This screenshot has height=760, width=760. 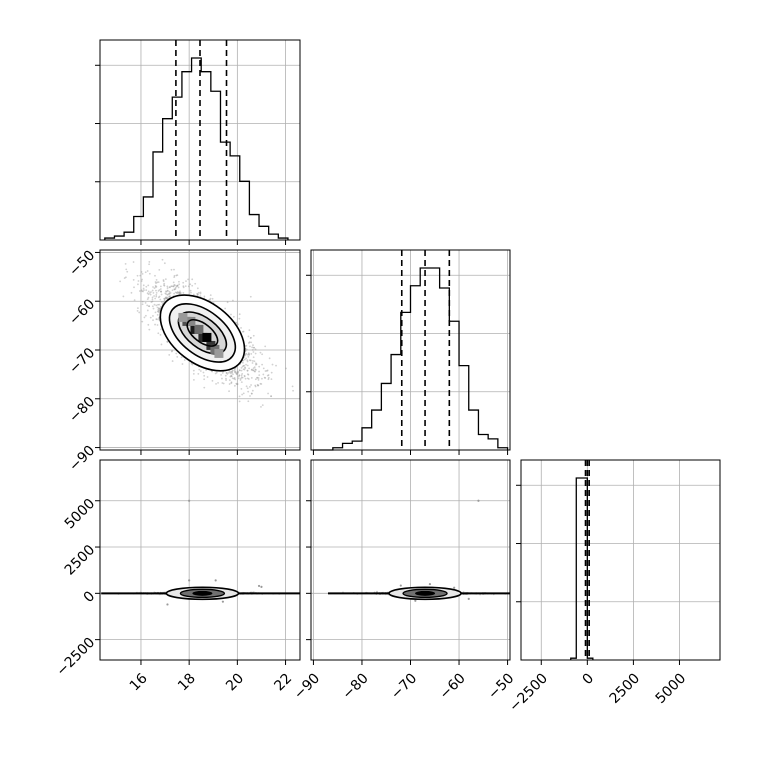 I want to click on contour-level, so click(x=202, y=332).